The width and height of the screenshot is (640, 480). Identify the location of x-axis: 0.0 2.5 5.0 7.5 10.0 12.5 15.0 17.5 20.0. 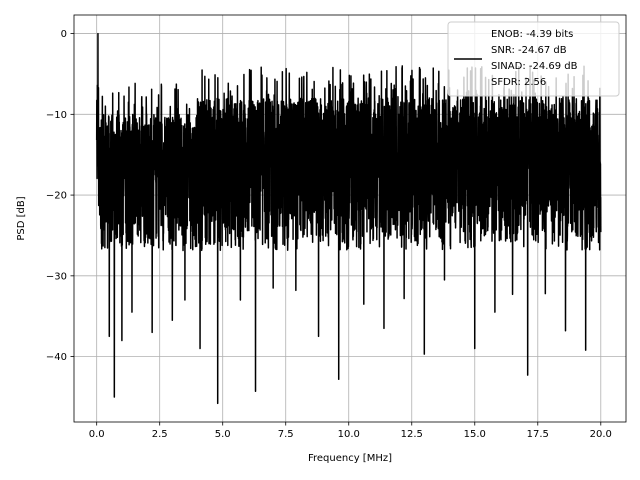
(350, 431).